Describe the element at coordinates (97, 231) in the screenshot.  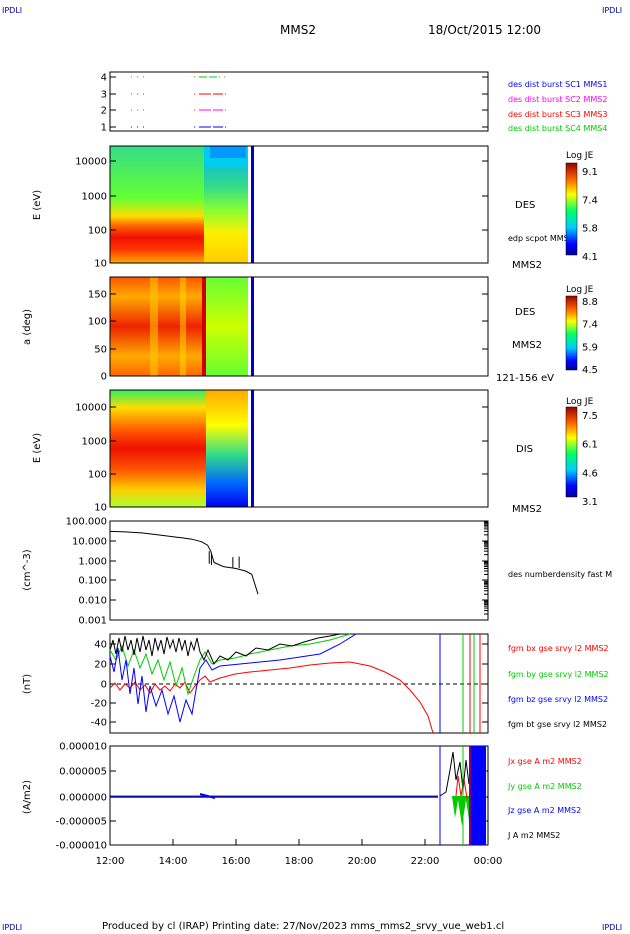
I see `des-energy-y-tick-label: 100` at that location.